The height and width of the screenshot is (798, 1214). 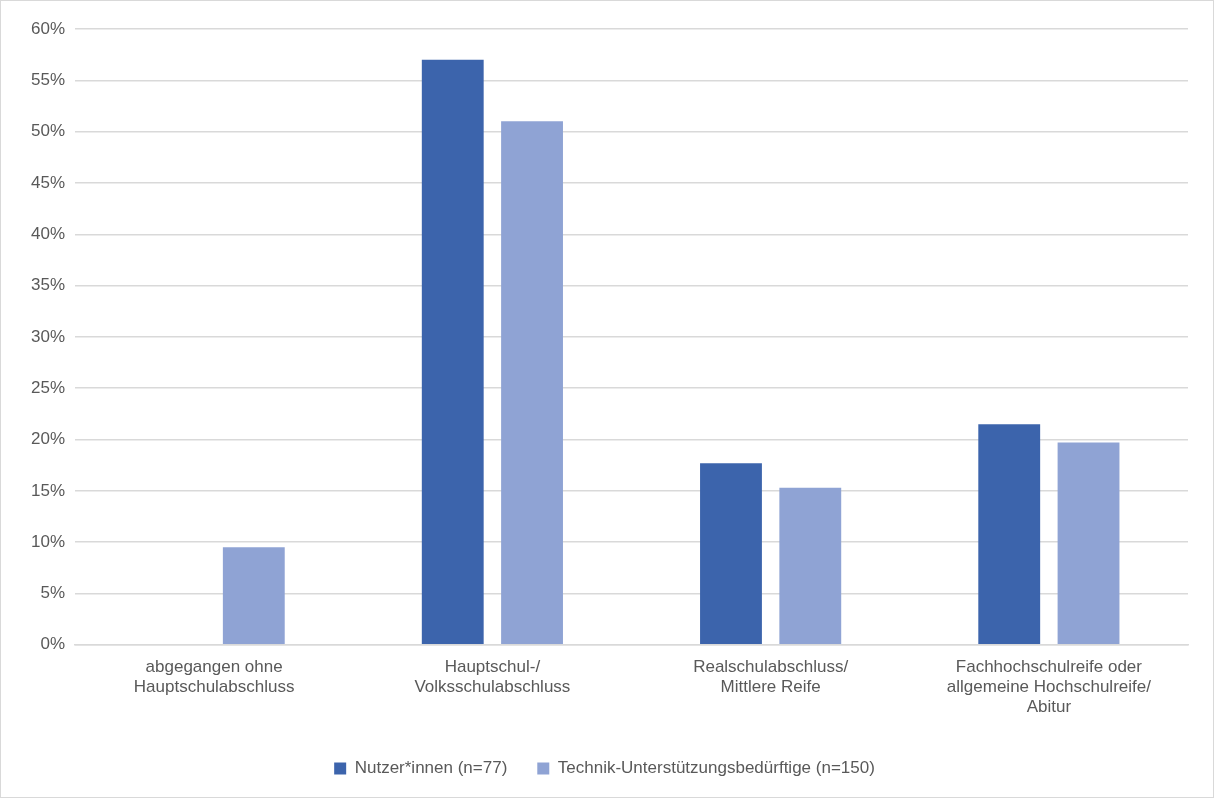 What do you see at coordinates (48, 387) in the screenshot?
I see `y-tick-label: 25%` at bounding box center [48, 387].